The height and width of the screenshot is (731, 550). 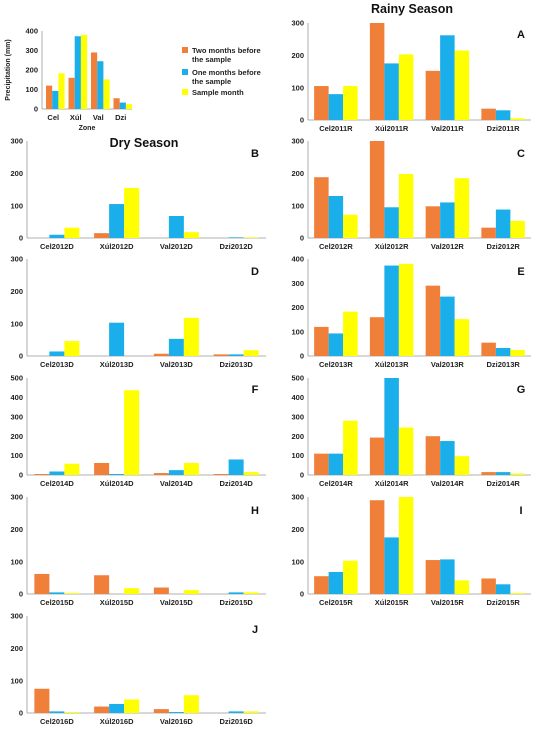 I want to click on bar-F-s2-c2, so click(x=191, y=468).